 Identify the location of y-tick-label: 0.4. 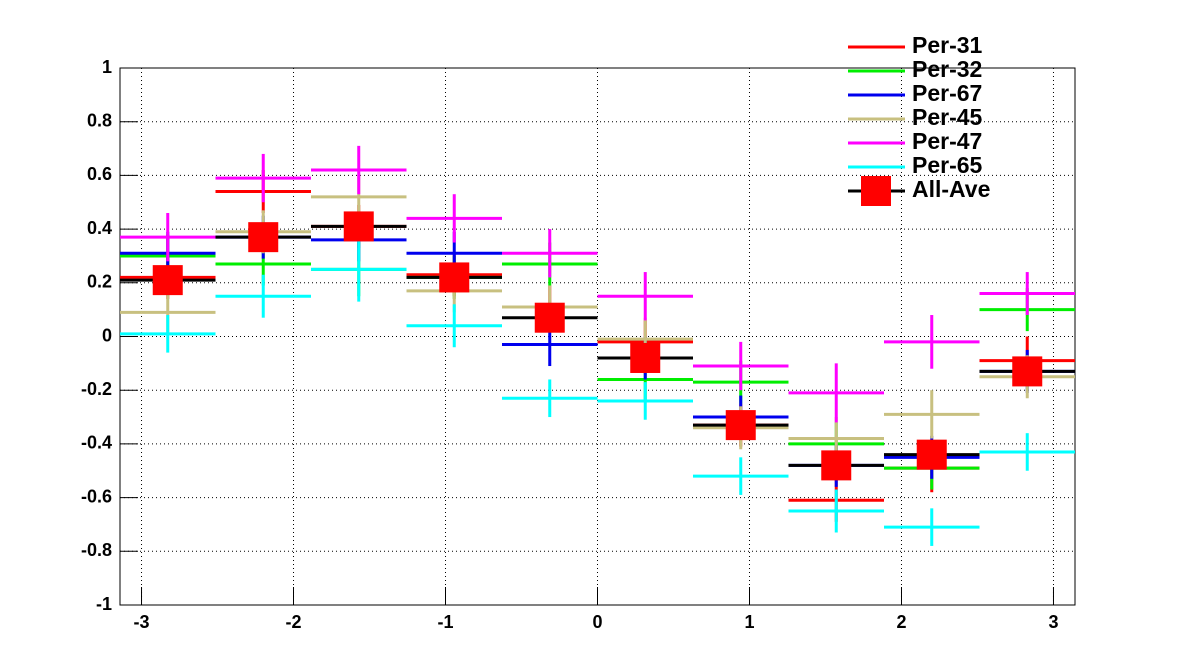
(99, 228).